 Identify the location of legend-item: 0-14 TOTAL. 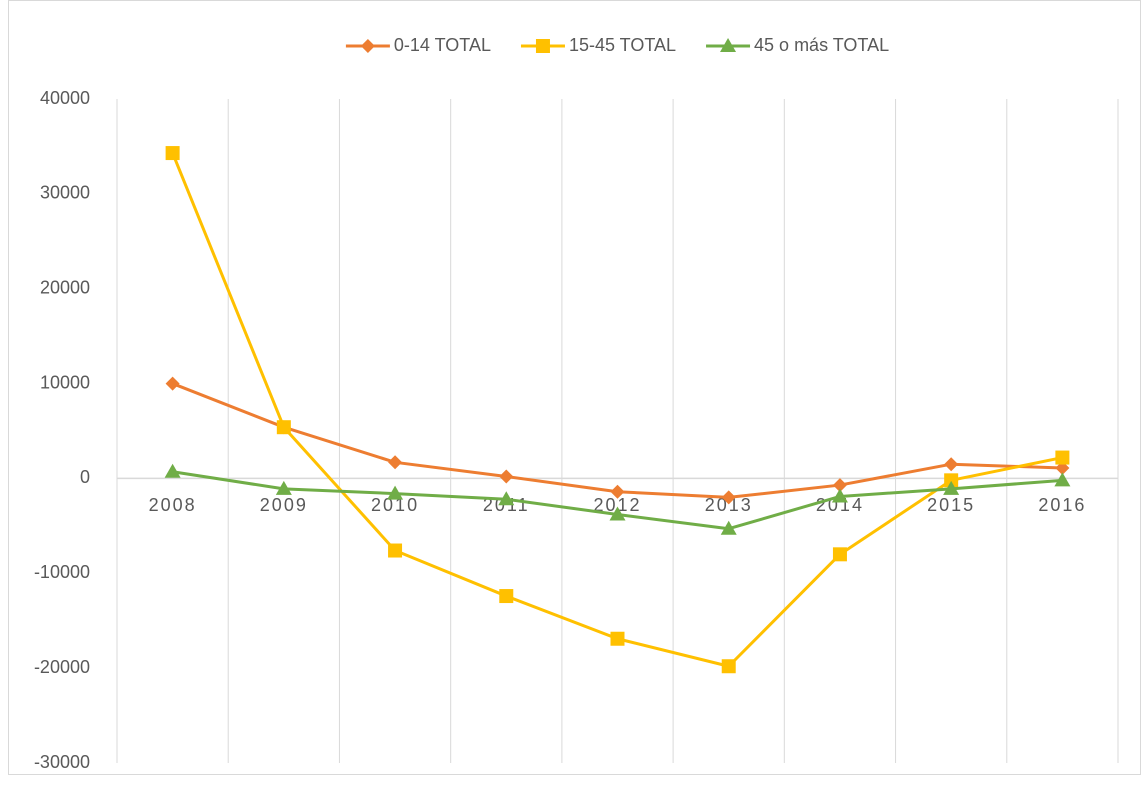
(418, 45).